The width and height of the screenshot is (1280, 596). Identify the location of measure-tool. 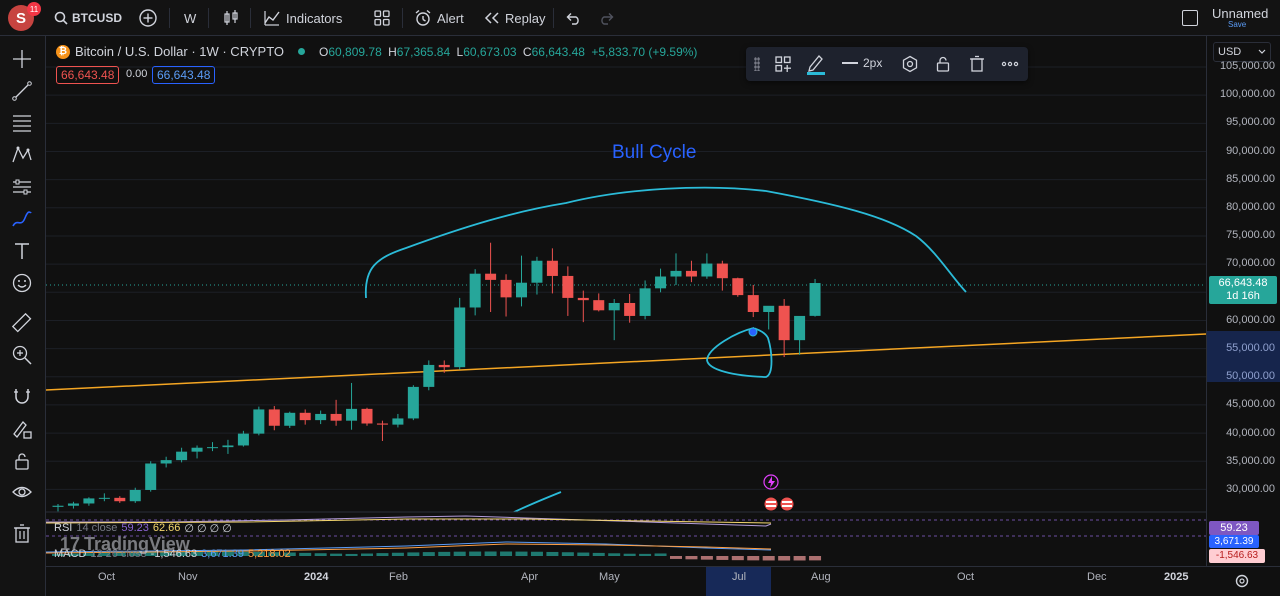
(22, 323).